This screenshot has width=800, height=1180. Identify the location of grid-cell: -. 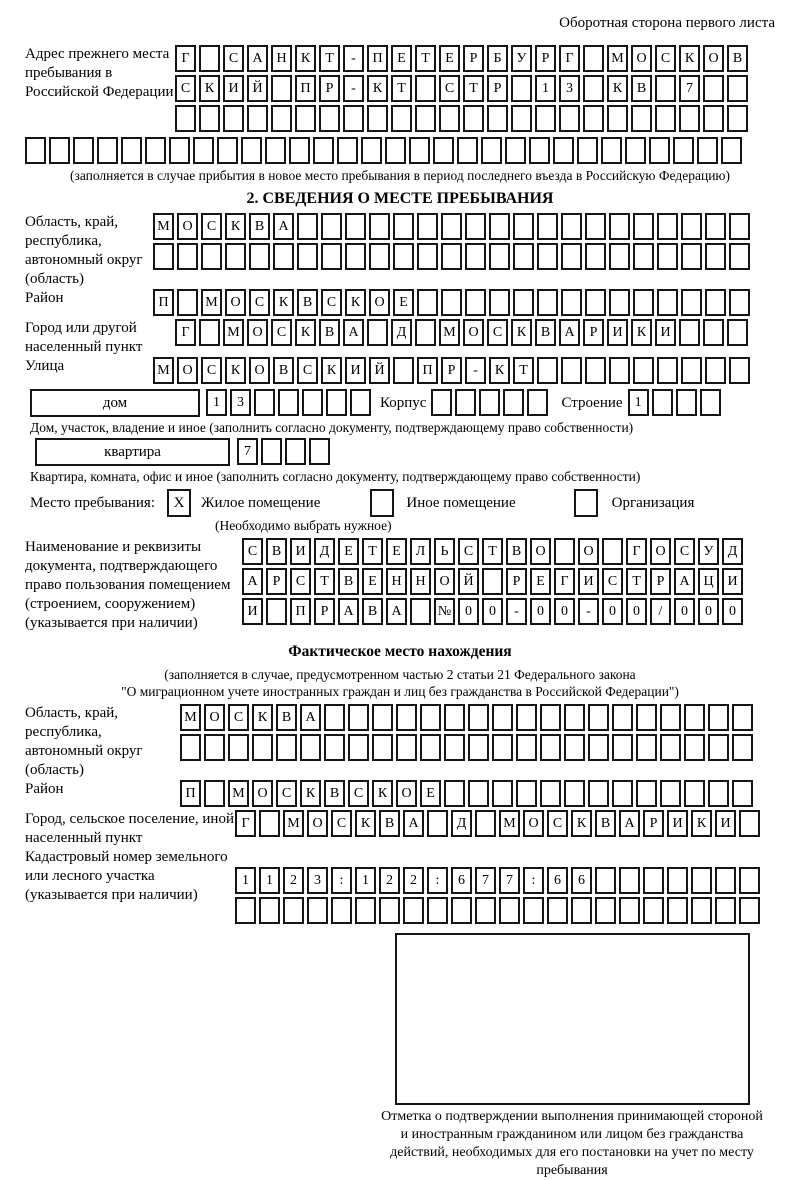
(353, 88).